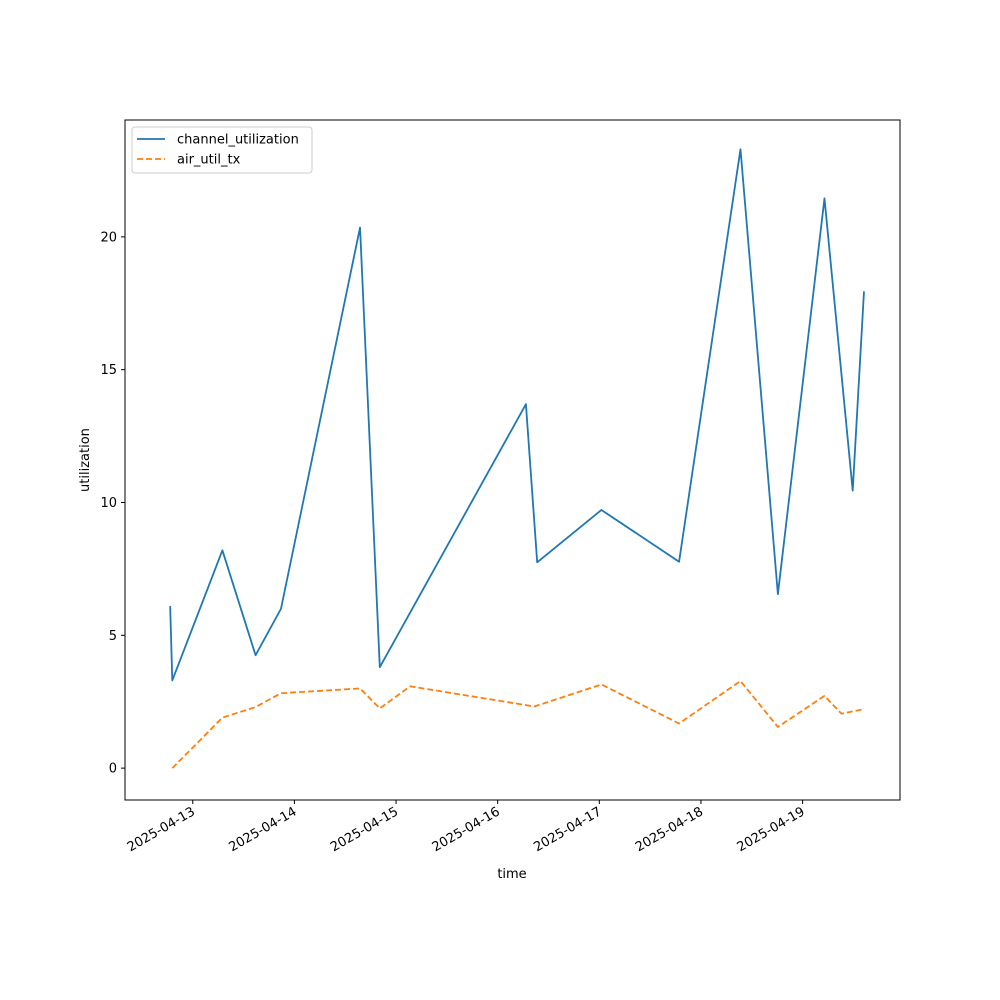 The width and height of the screenshot is (1000, 1000). What do you see at coordinates (518, 724) in the screenshot?
I see `series-line-air-util-tx` at bounding box center [518, 724].